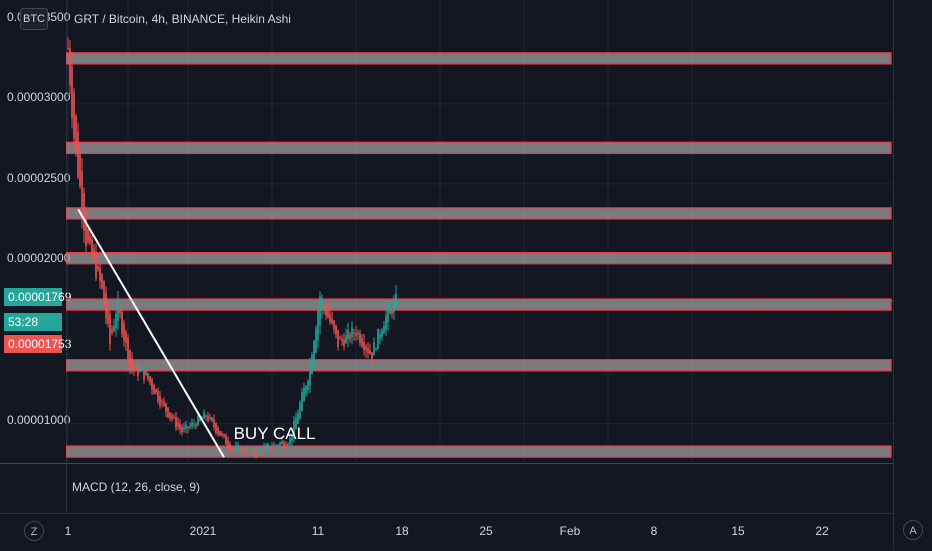 The width and height of the screenshot is (932, 551). I want to click on prev-close-badge: 0.00001753, so click(37, 344).